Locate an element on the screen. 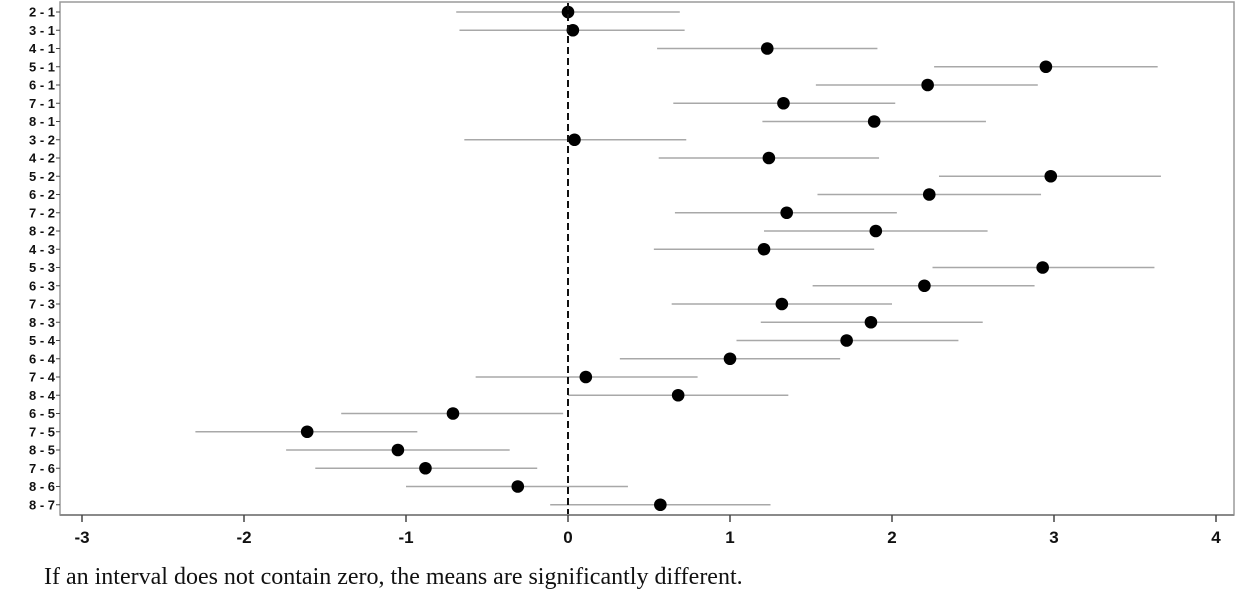  y-tick-label: 8 - 4 is located at coordinates (42, 395).